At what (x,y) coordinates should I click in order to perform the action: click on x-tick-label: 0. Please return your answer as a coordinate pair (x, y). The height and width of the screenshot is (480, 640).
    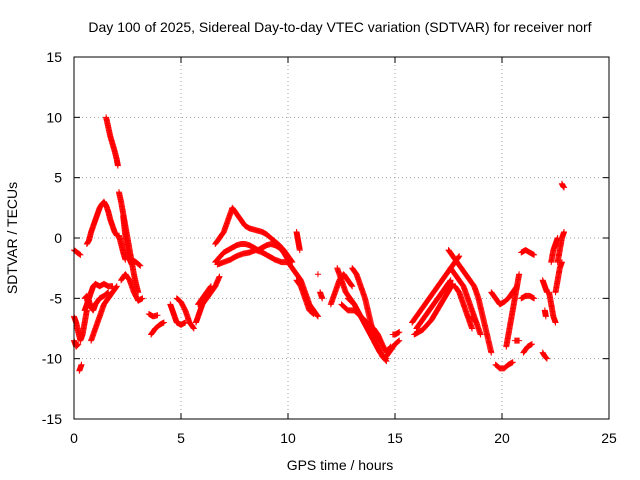
    Looking at the image, I should click on (74, 438).